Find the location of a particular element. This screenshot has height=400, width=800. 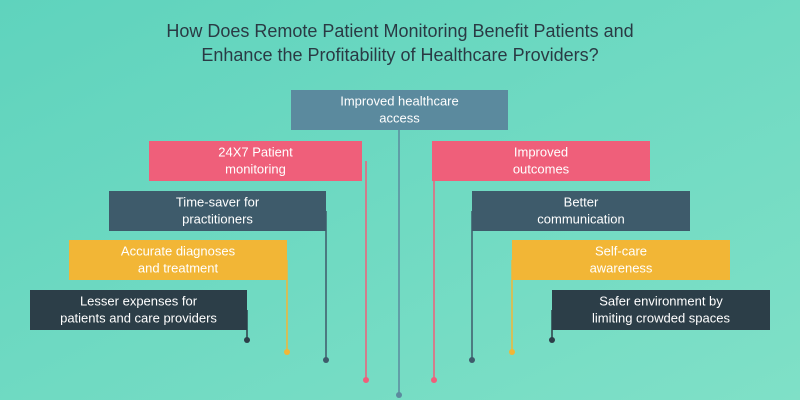

node-label: access is located at coordinates (399, 117).